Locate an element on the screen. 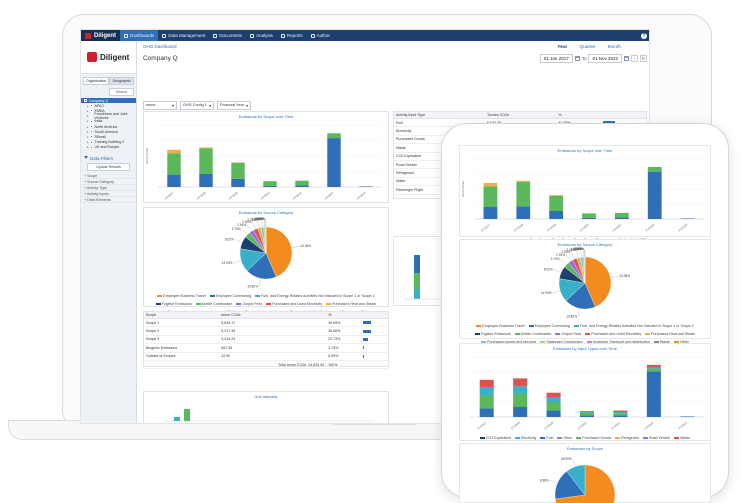 This screenshot has width=750, height=503. nav-documents: Documents is located at coordinates (227, 35).